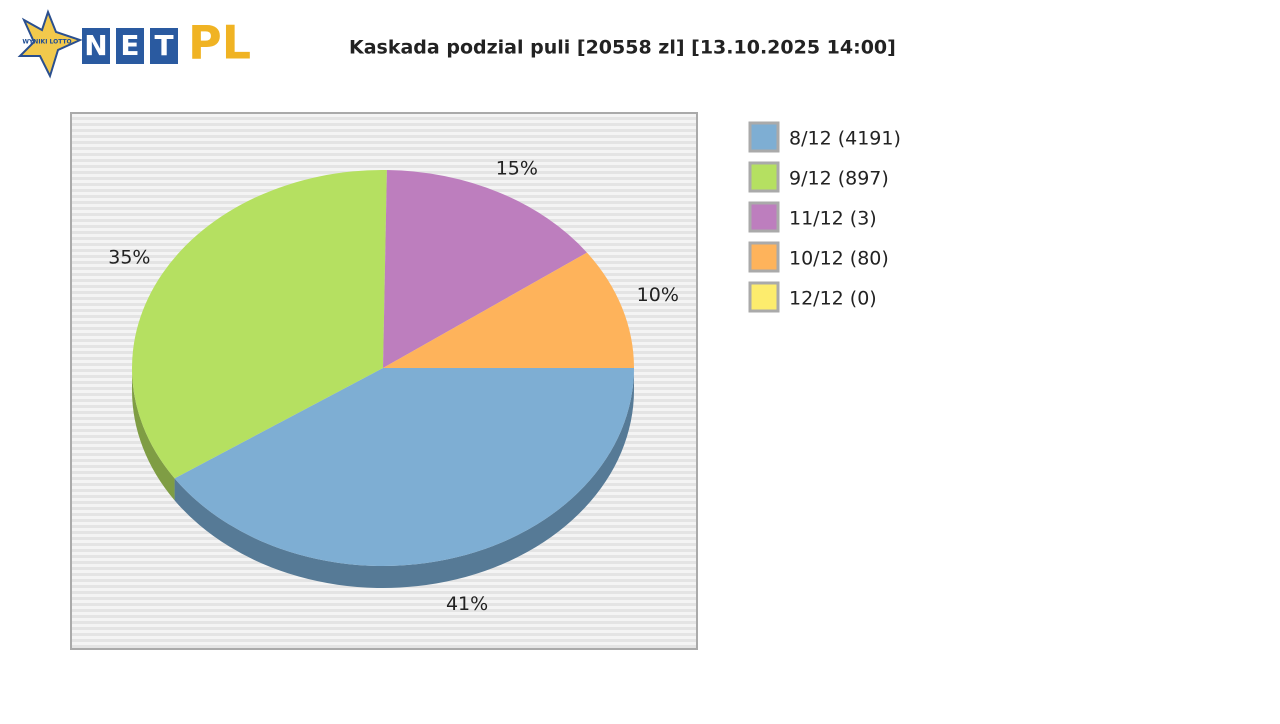  Describe the element at coordinates (467, 604) in the screenshot. I see `data-label: 41%` at that location.